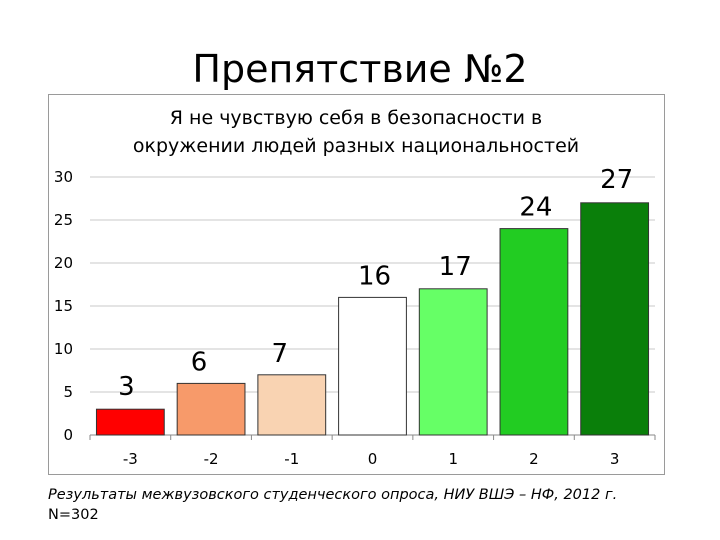 Image resolution: width=720 pixels, height=540 pixels. Describe the element at coordinates (63, 177) in the screenshot. I see `y-tick-label: 30` at that location.